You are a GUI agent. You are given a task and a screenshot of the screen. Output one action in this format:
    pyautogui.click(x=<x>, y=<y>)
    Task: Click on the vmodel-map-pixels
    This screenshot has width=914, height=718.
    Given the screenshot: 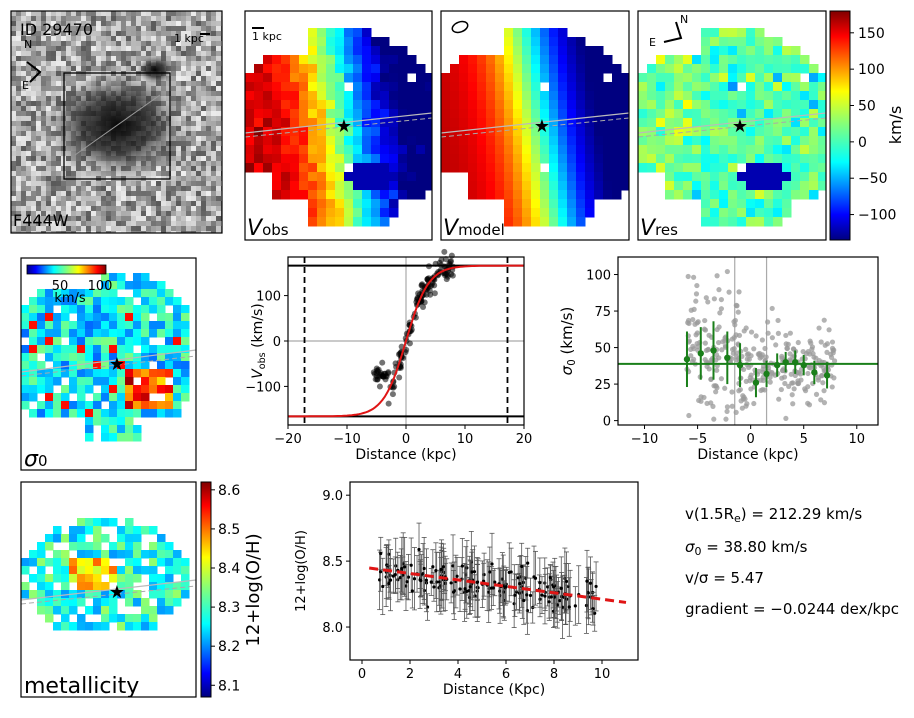 What is the action you would take?
    pyautogui.click(x=535, y=127)
    